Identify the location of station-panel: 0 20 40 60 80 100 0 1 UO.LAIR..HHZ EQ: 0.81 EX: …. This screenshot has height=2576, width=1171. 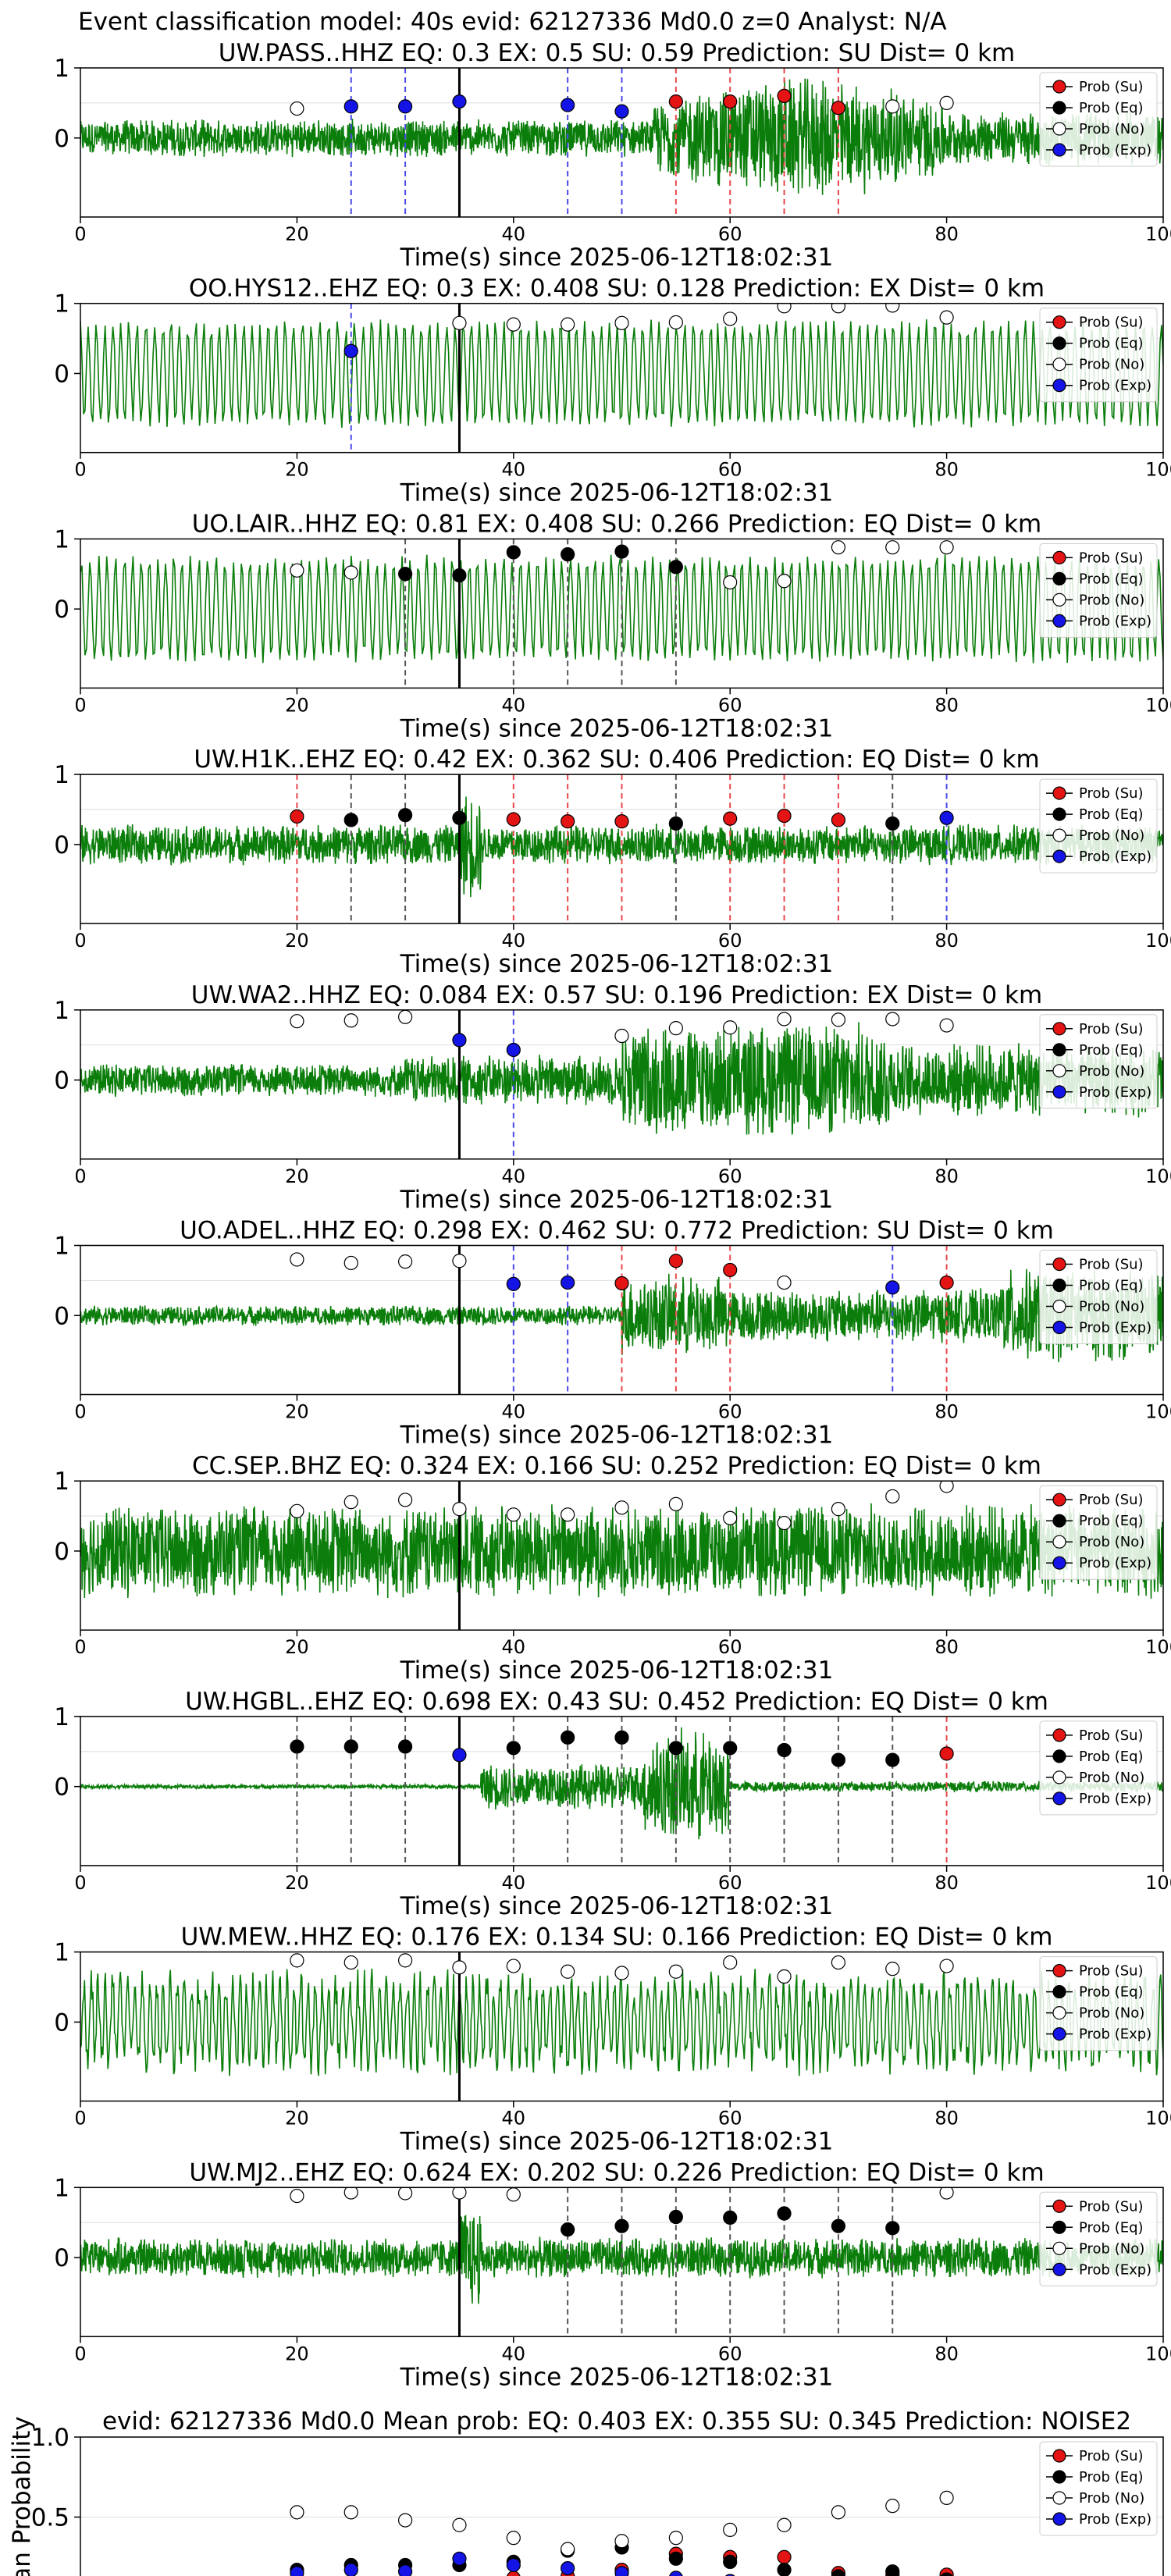
(612, 626).